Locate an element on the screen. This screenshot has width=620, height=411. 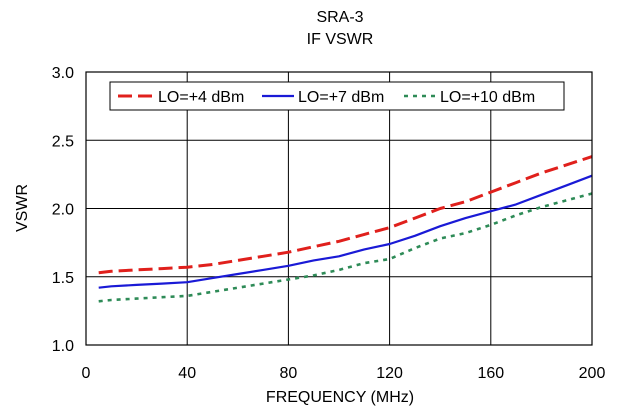
legend-label-2: LO=+10 dBm is located at coordinates (487, 97).